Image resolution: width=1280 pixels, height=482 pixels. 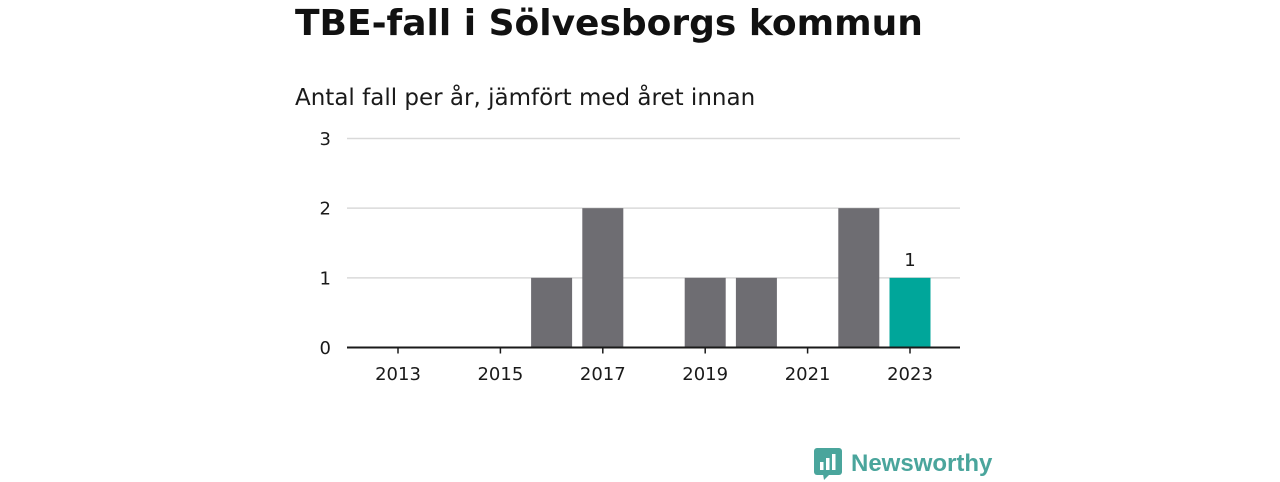 What do you see at coordinates (910, 312) in the screenshot?
I see `bar-2023` at bounding box center [910, 312].